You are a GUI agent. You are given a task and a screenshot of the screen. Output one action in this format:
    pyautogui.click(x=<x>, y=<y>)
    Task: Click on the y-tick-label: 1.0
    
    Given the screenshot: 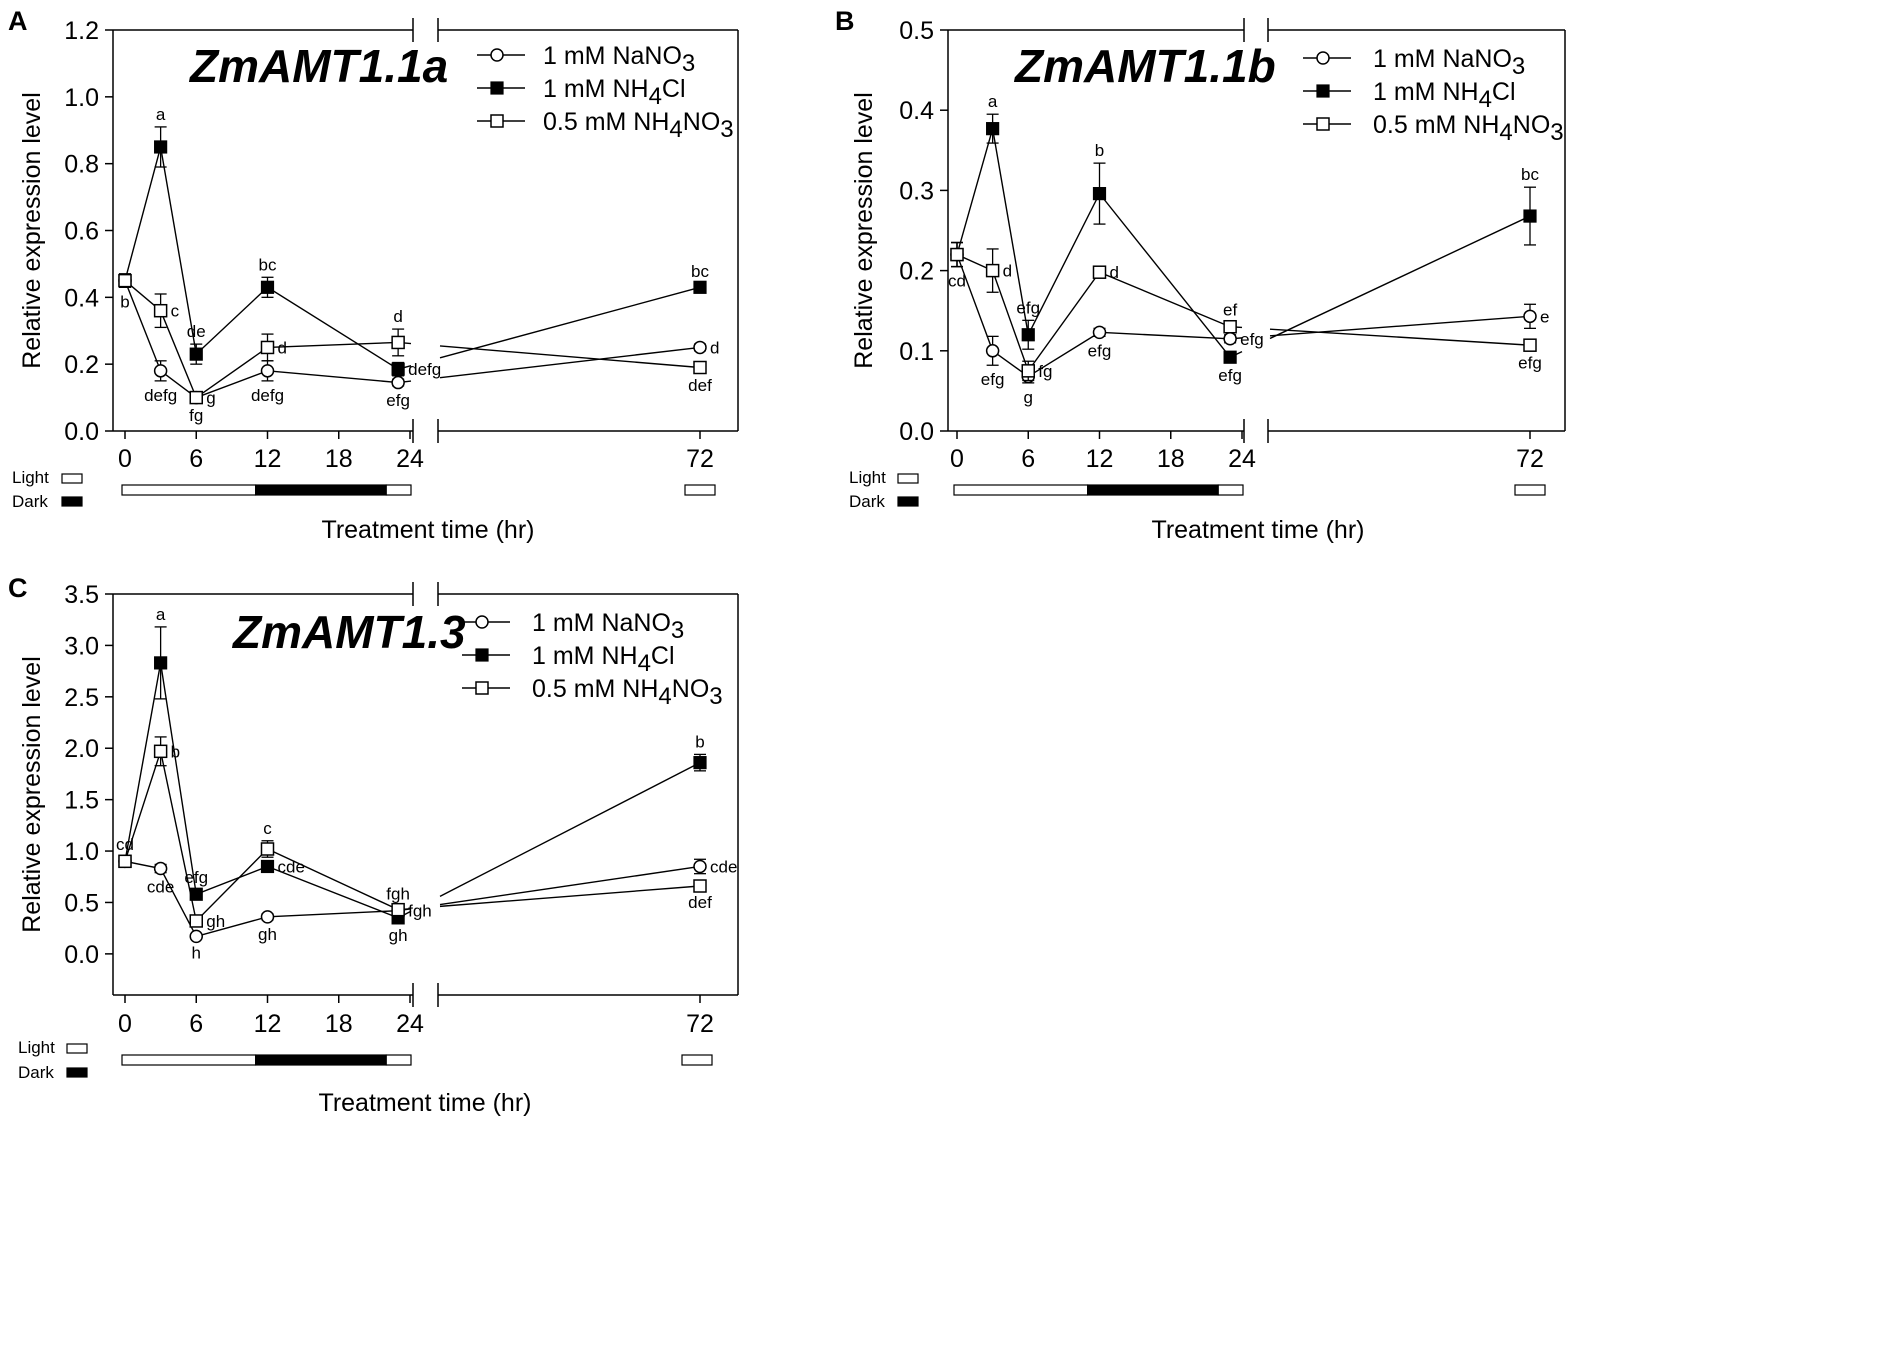 What is the action you would take?
    pyautogui.click(x=81, y=98)
    